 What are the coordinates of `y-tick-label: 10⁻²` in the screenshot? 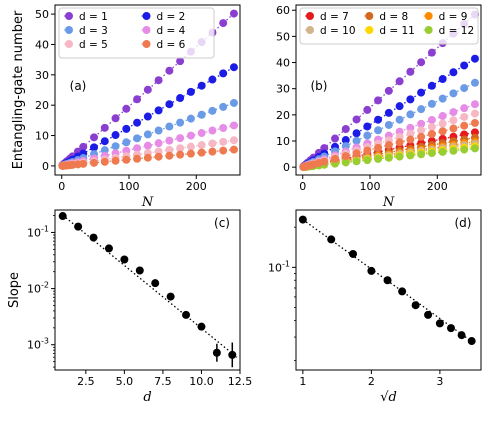 It's located at (38, 288).